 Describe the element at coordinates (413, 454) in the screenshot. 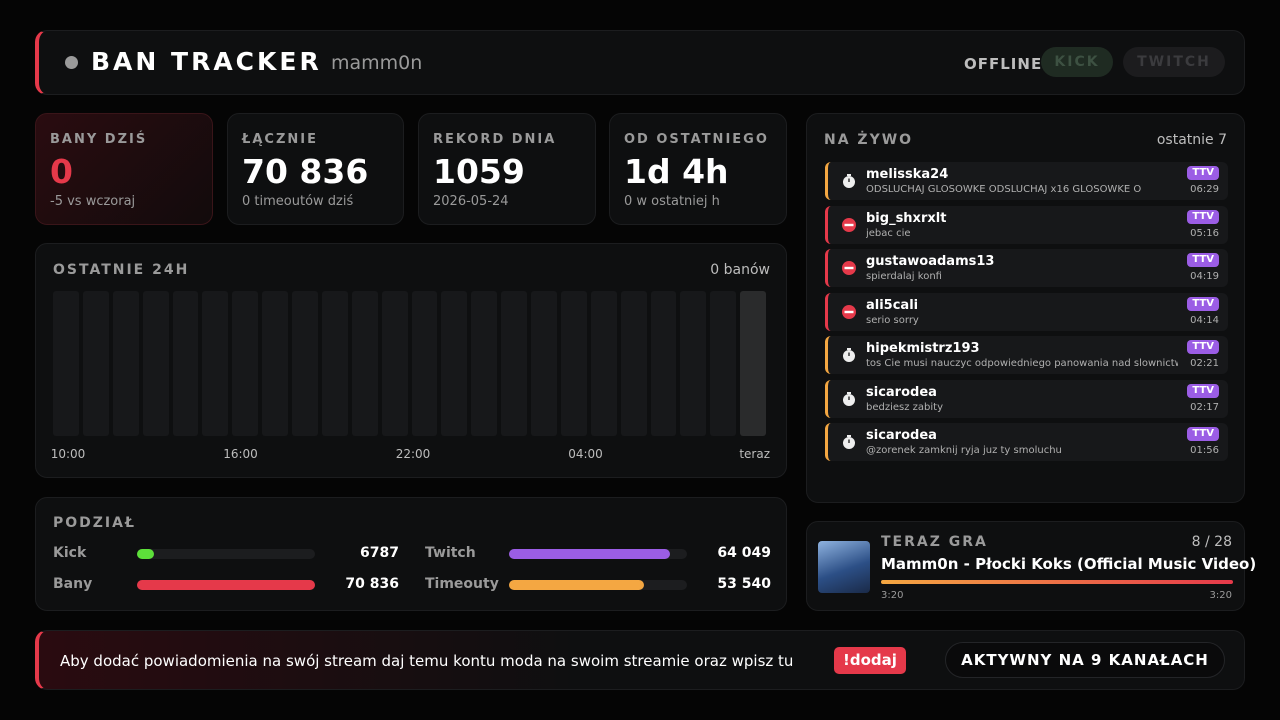

I see `x-label: 22:00` at that location.